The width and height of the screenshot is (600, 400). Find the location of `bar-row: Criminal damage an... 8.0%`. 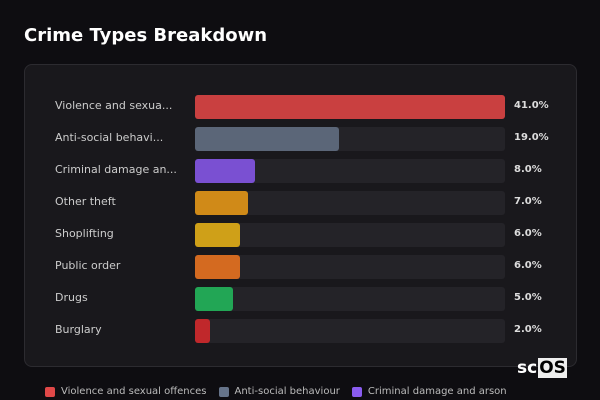

bar-row: Criminal damage an... 8.0% is located at coordinates (300, 171).